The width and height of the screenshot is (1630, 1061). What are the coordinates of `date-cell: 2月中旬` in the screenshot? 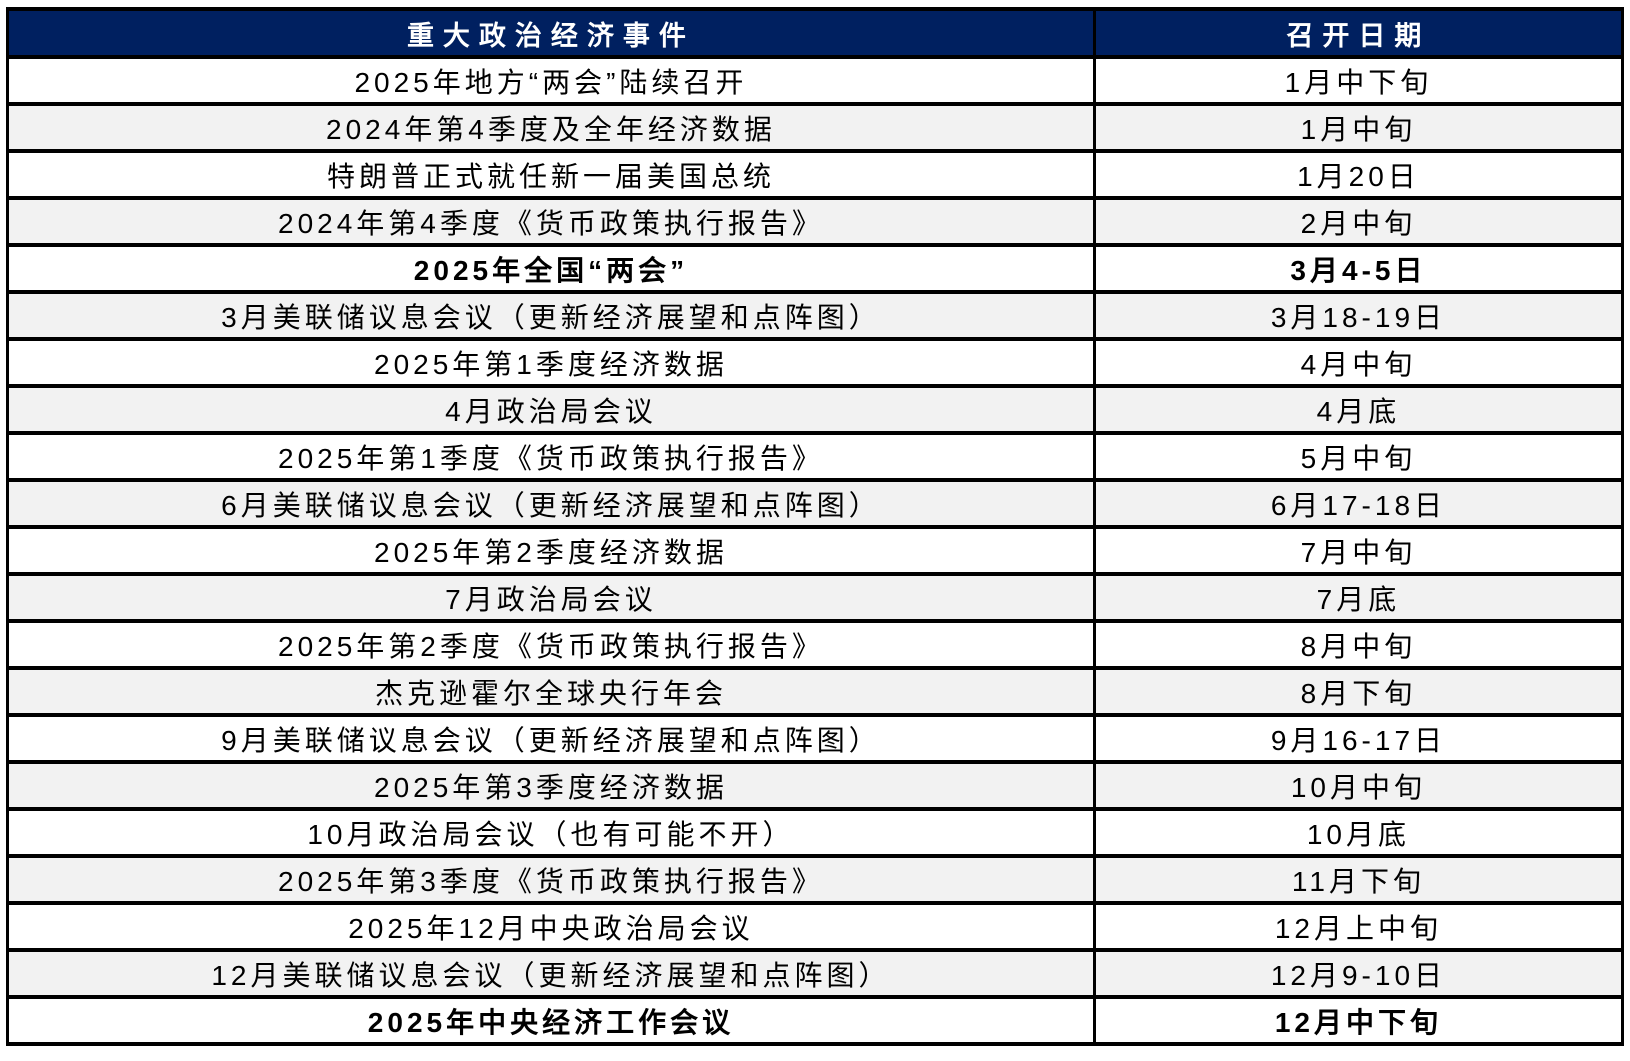 It's located at (1358, 221).